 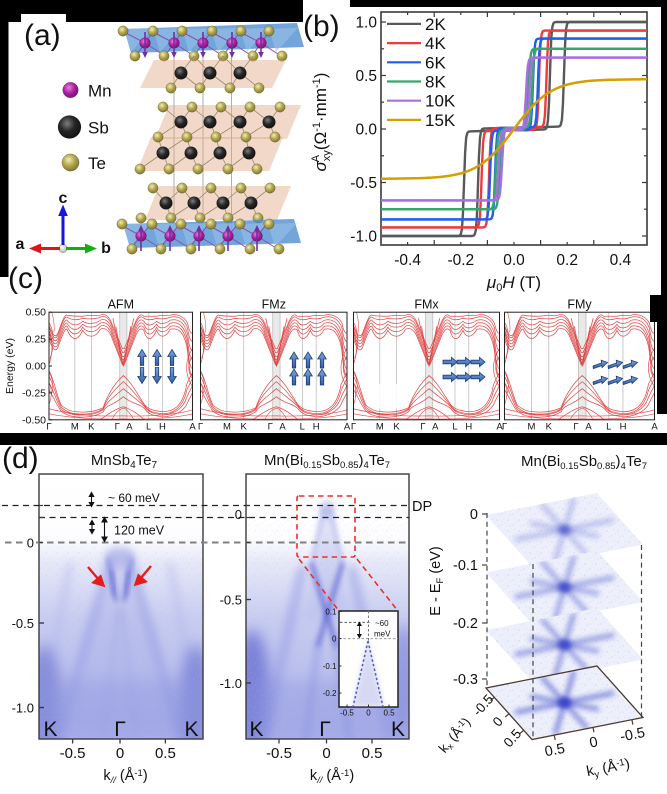 I want to click on svg-text: 0.00, so click(x=36, y=367).